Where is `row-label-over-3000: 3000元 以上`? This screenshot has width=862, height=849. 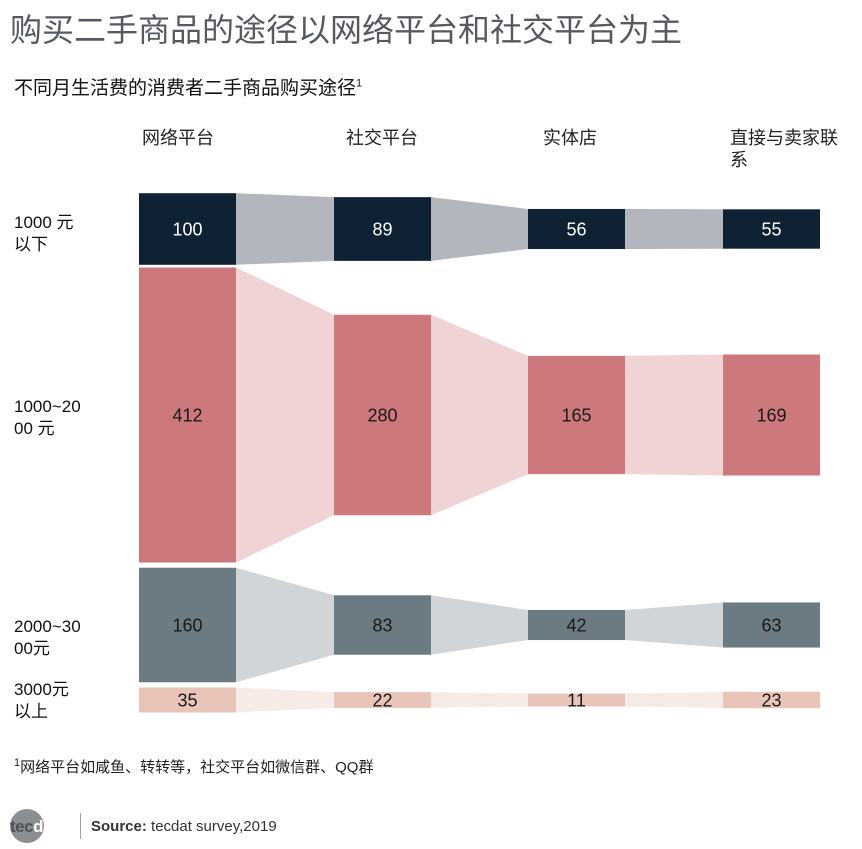 row-label-over-3000: 3000元 以上 is located at coordinates (64, 701).